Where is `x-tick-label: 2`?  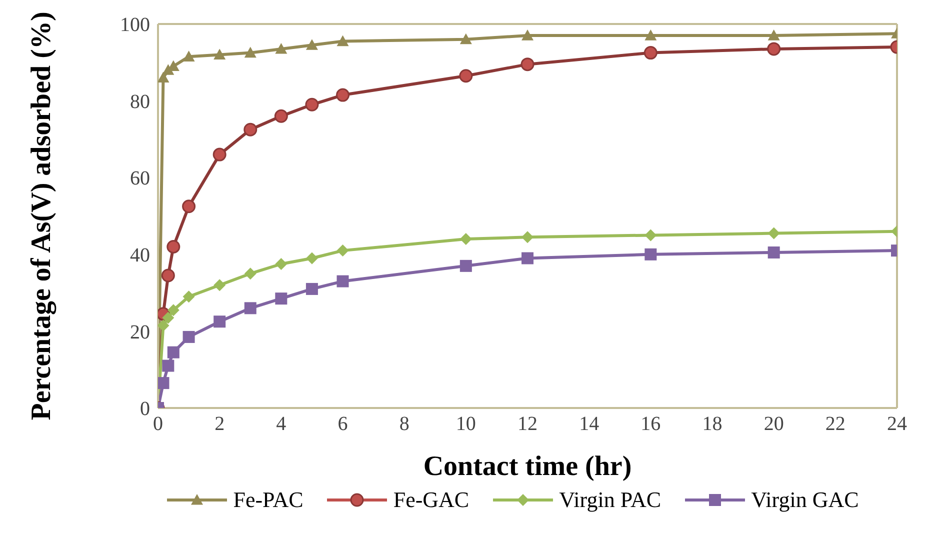
x-tick-label: 2 is located at coordinates (219, 424).